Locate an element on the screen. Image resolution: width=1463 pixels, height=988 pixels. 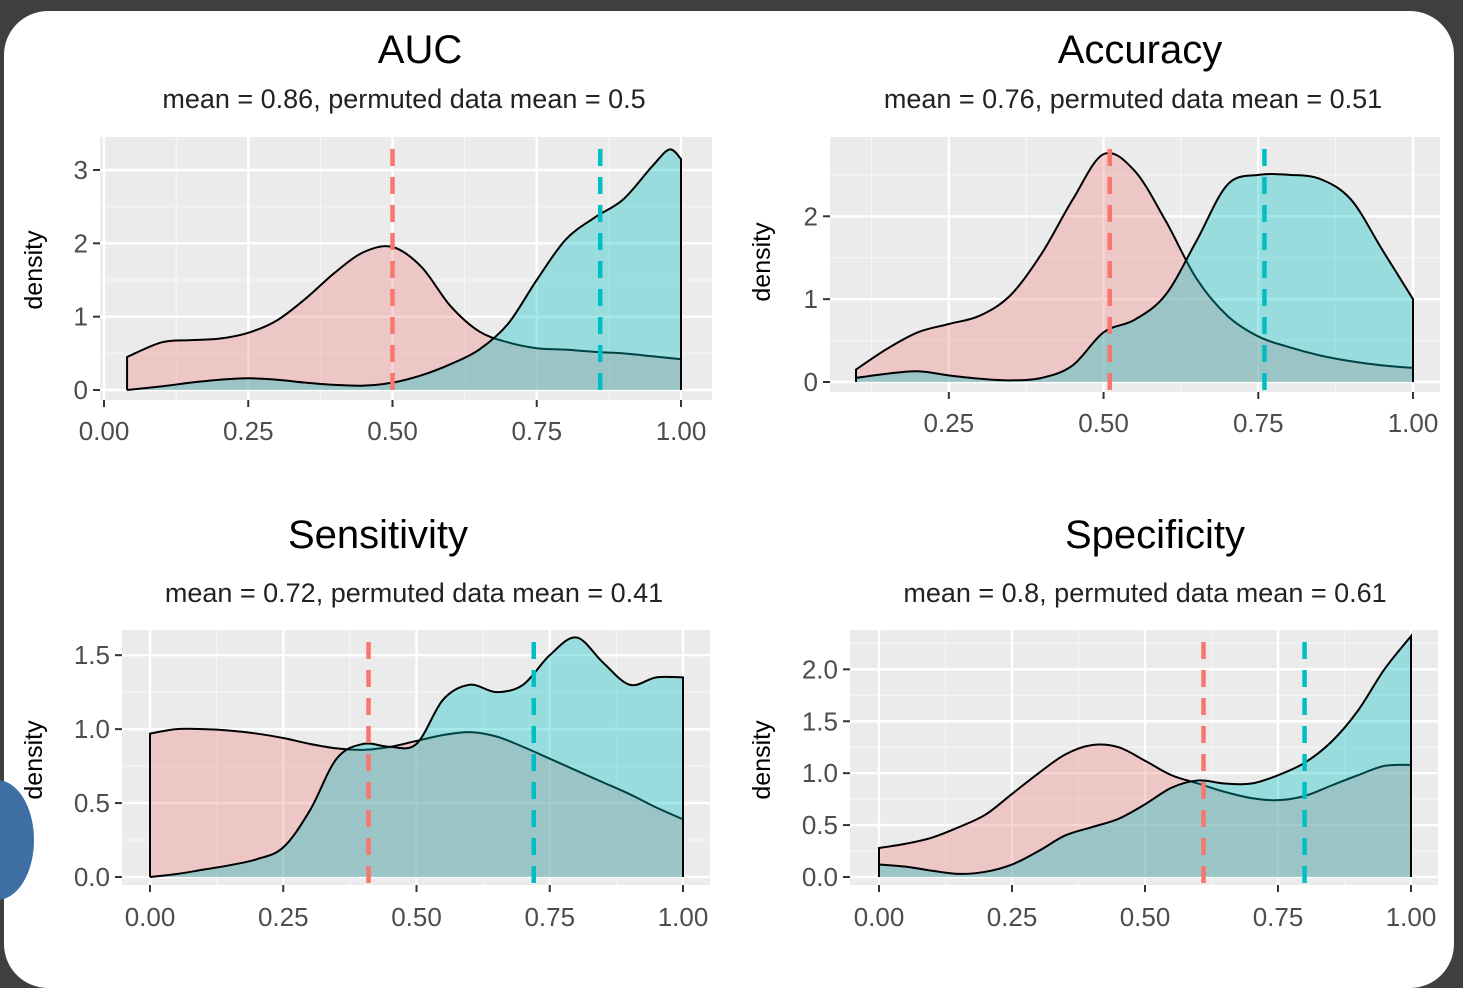
chart-subtitle: mean = 0.8, permuted data mean = 0.61 is located at coordinates (1144, 593).